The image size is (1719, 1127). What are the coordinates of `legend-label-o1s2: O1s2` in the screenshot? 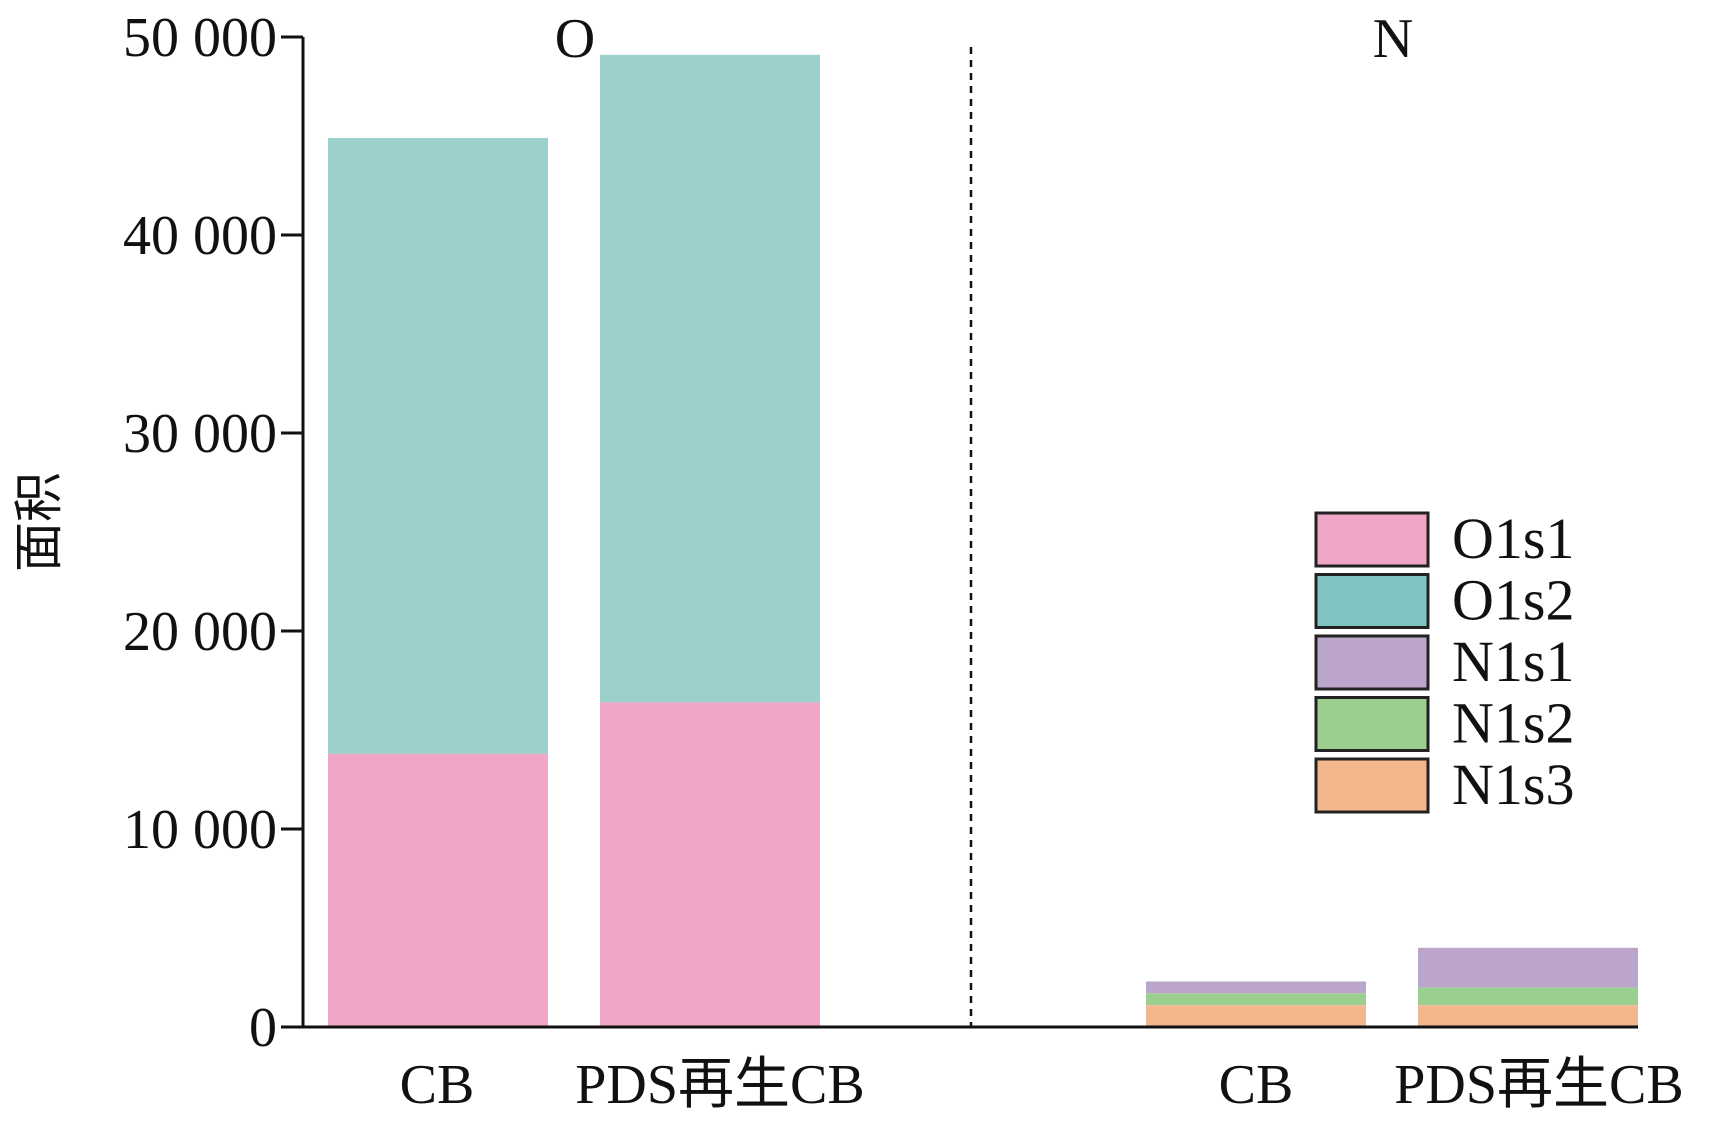 It's located at (1513, 600).